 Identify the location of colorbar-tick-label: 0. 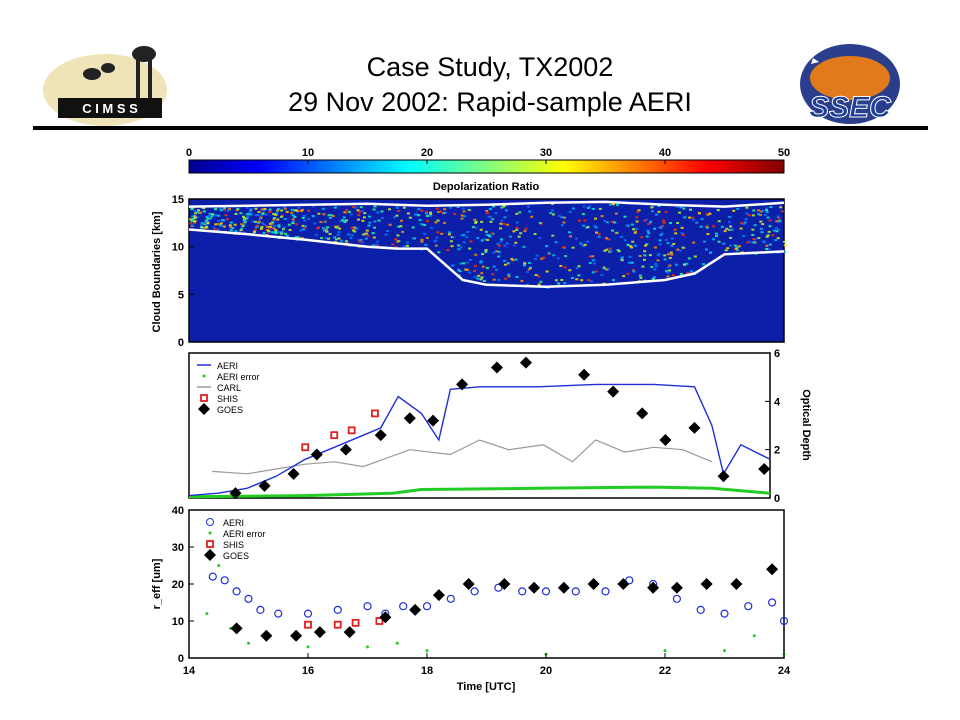
(189, 153).